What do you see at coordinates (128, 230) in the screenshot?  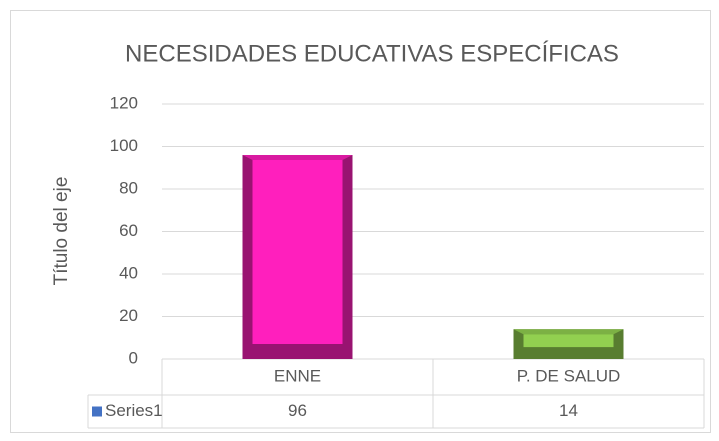 I see `y-tick-label: 60` at bounding box center [128, 230].